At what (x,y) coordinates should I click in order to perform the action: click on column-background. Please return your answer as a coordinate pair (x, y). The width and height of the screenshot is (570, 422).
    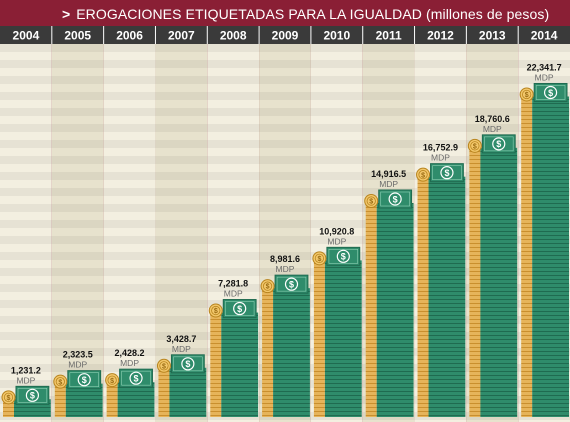
    Looking at the image, I should click on (129, 233).